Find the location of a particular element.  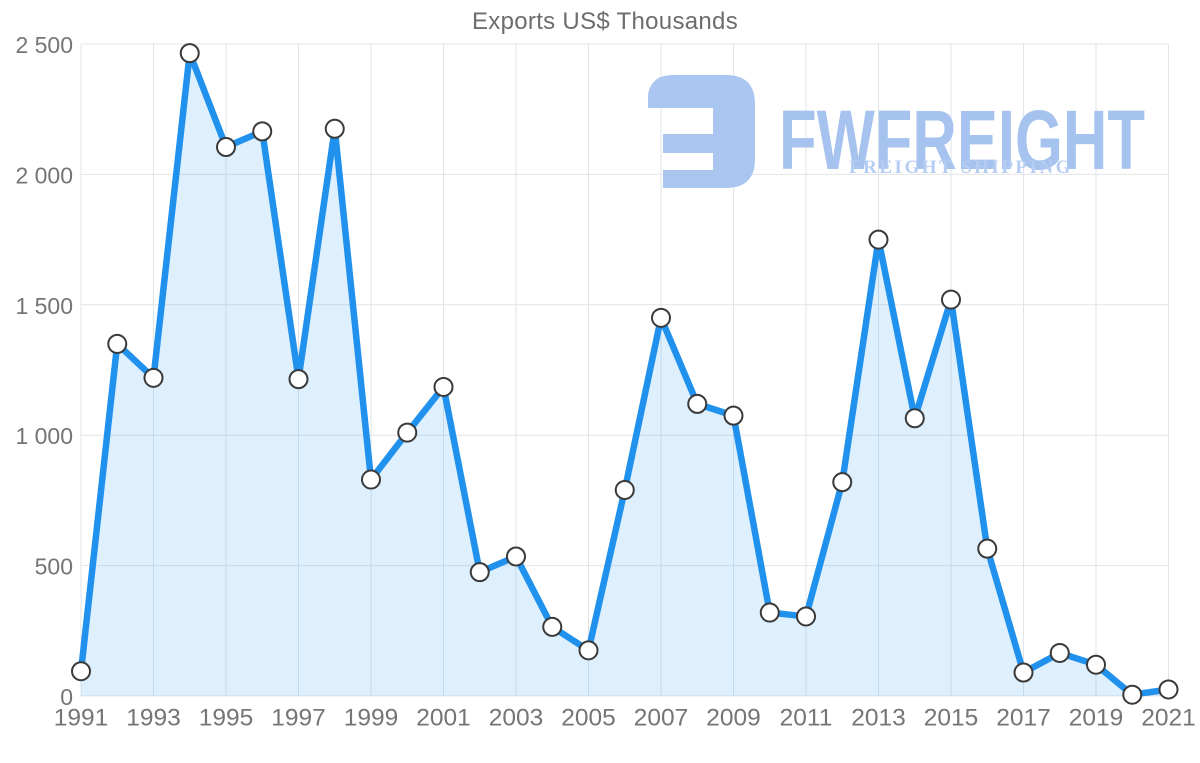

data-point-1994 is located at coordinates (189, 53).